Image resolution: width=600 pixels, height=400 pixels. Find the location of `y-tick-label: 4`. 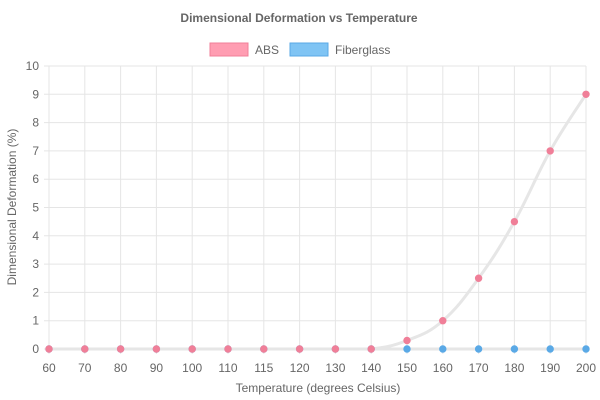

y-tick-label: 4 is located at coordinates (35, 236).